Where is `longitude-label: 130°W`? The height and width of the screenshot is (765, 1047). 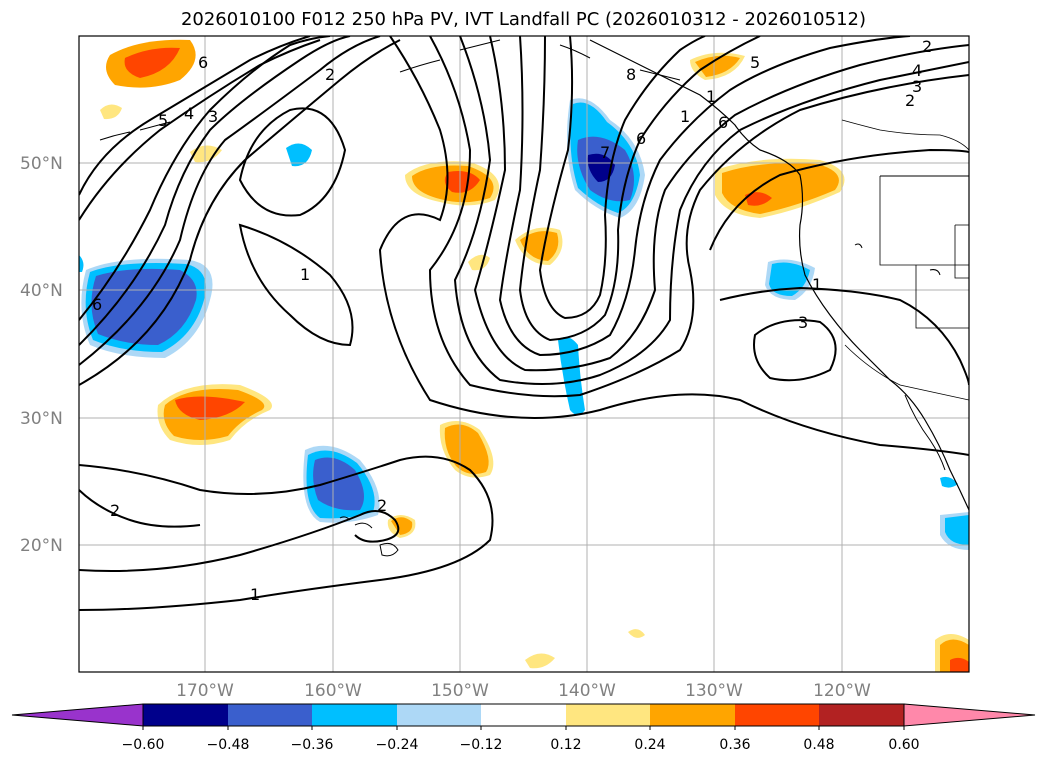 longitude-label: 130°W is located at coordinates (714, 691).